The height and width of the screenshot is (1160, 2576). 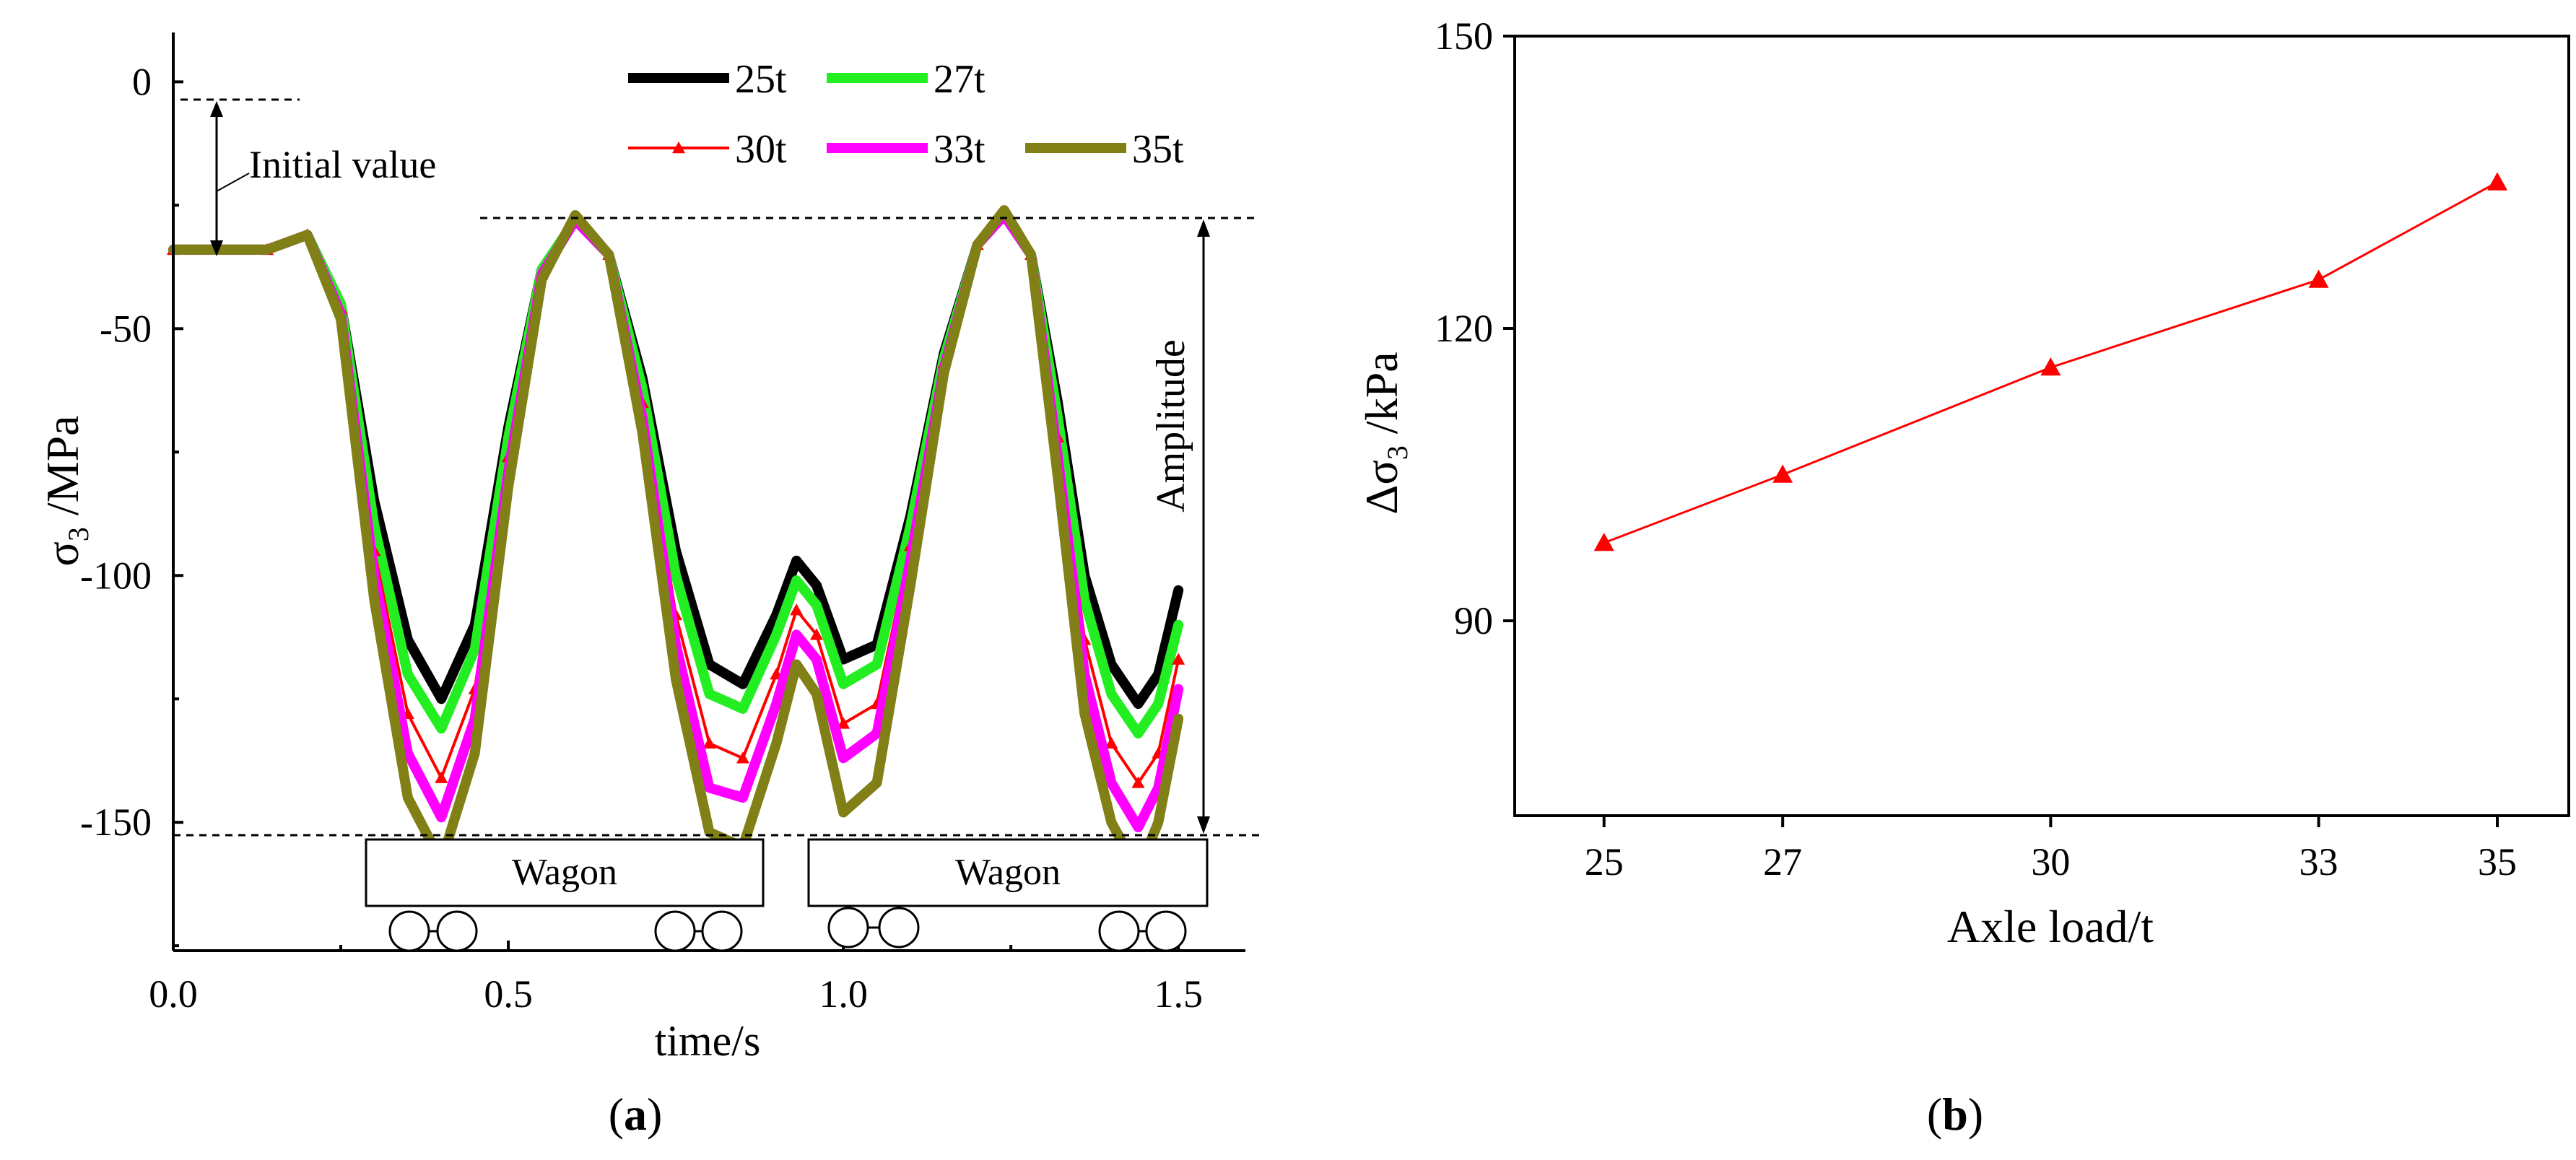 I want to click on wagon-2-label: Wagon, so click(x=1008, y=872).